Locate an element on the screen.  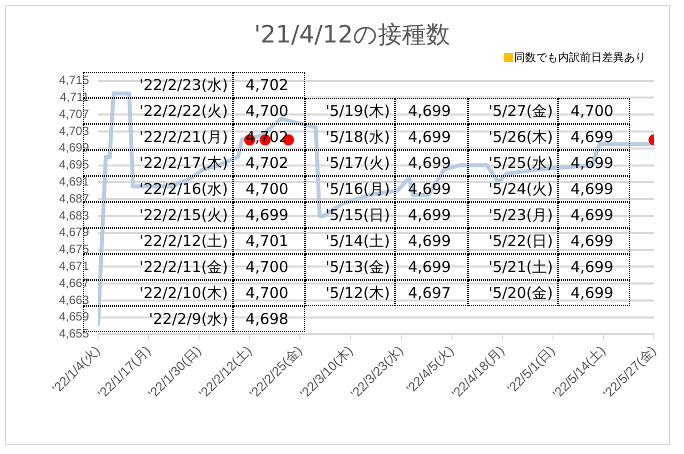
annotation: '22/2/10(木) is located at coordinates (183, 293).